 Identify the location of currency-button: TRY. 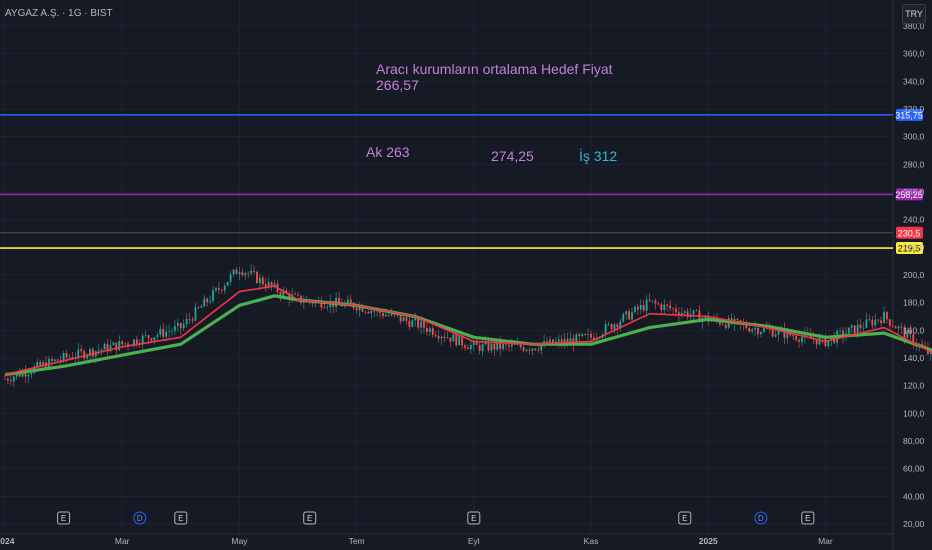
(914, 14).